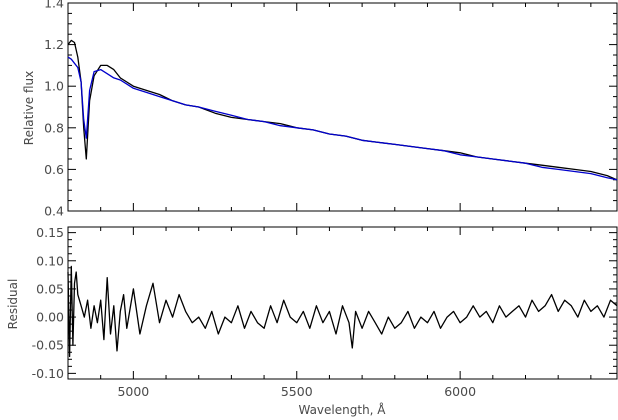  What do you see at coordinates (48, 345) in the screenshot?
I see `residual-y-tick-label: -0.05` at bounding box center [48, 345].